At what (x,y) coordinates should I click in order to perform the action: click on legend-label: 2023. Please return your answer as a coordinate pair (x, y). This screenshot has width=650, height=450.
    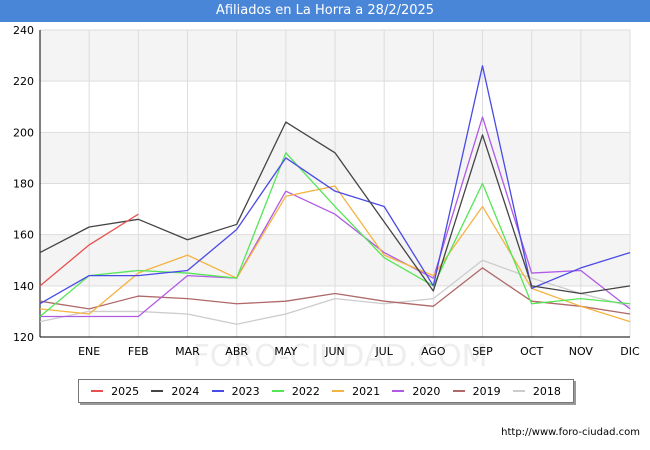
    Looking at the image, I should click on (245, 391).